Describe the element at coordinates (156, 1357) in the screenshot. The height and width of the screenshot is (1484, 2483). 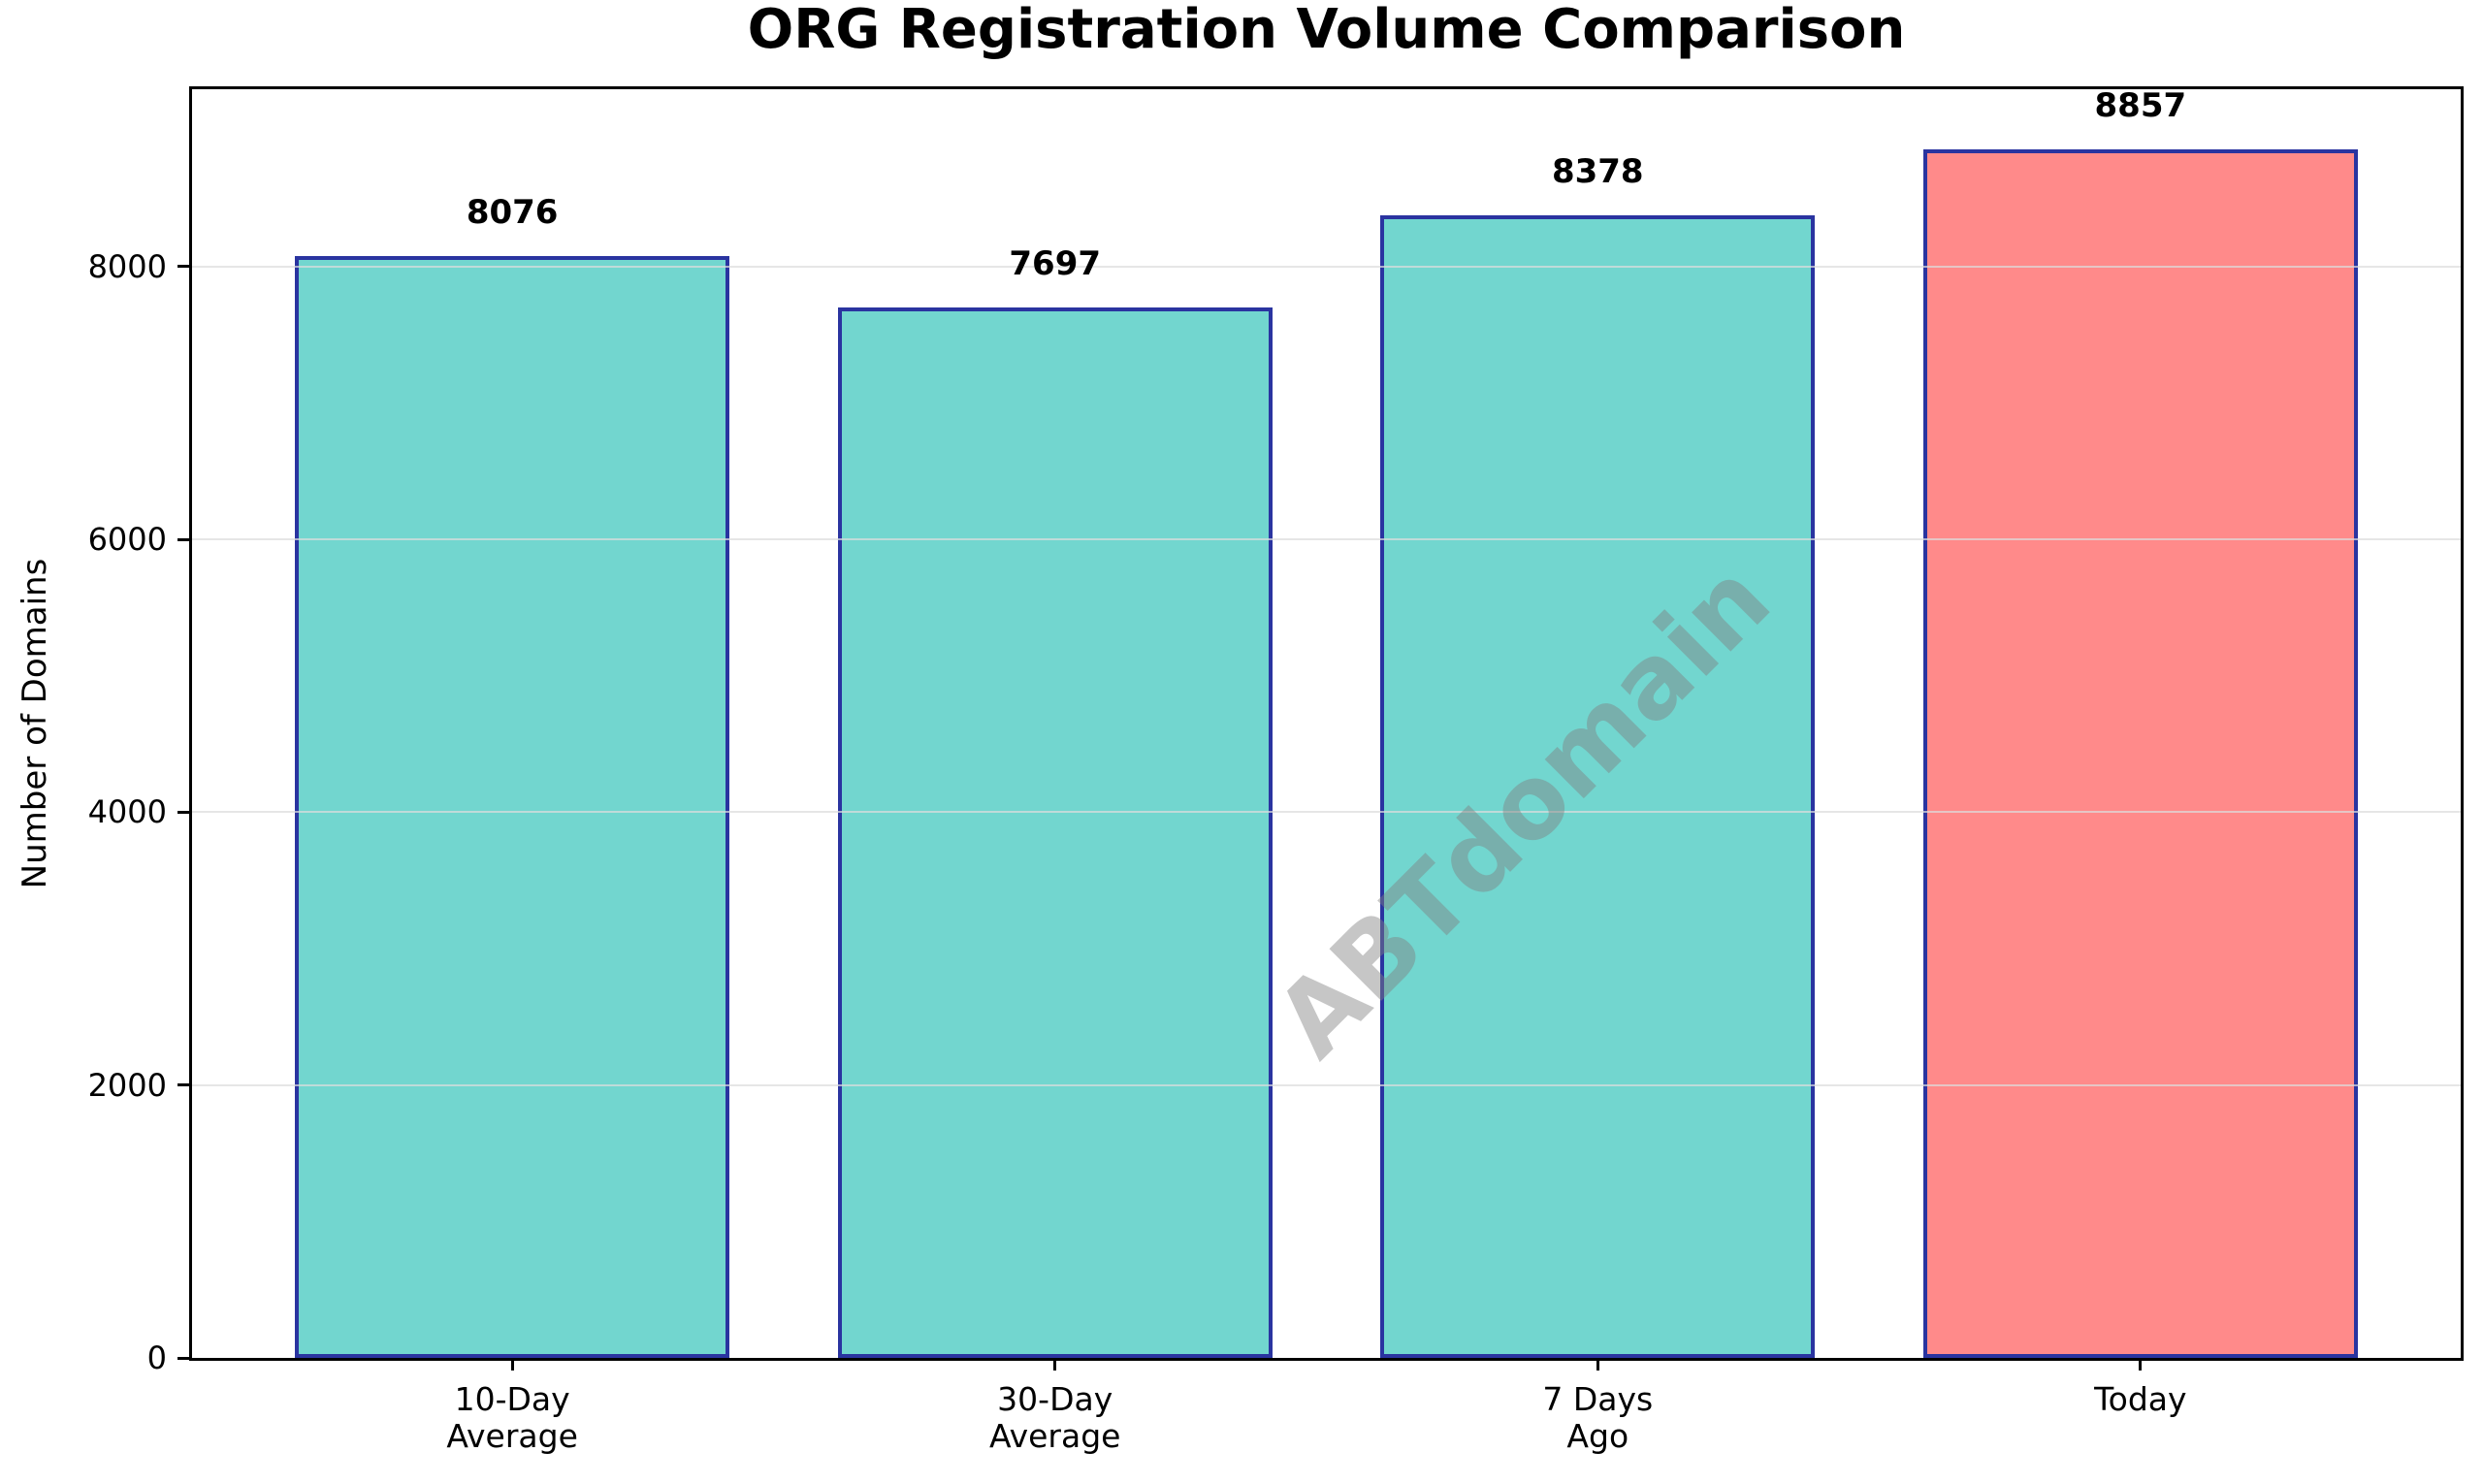
I see `y-tick-label-0: 0` at that location.